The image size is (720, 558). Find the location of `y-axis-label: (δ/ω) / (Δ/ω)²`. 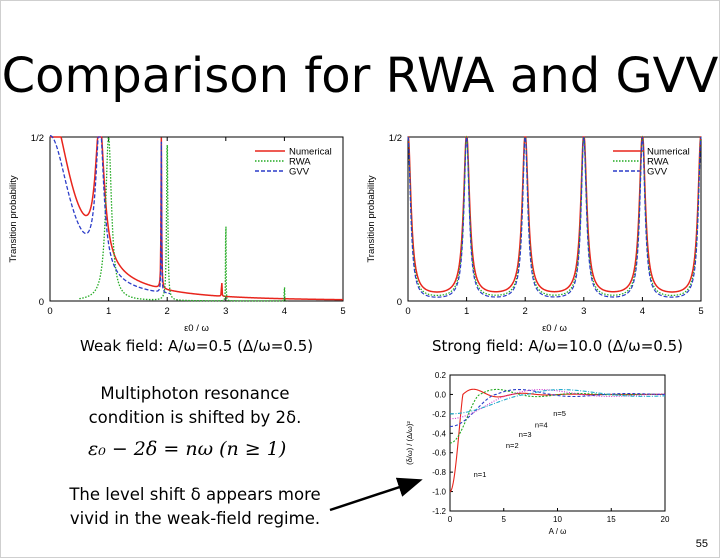

y-axis-label: (δ/ω) / (Δ/ω)² is located at coordinates (409, 443).